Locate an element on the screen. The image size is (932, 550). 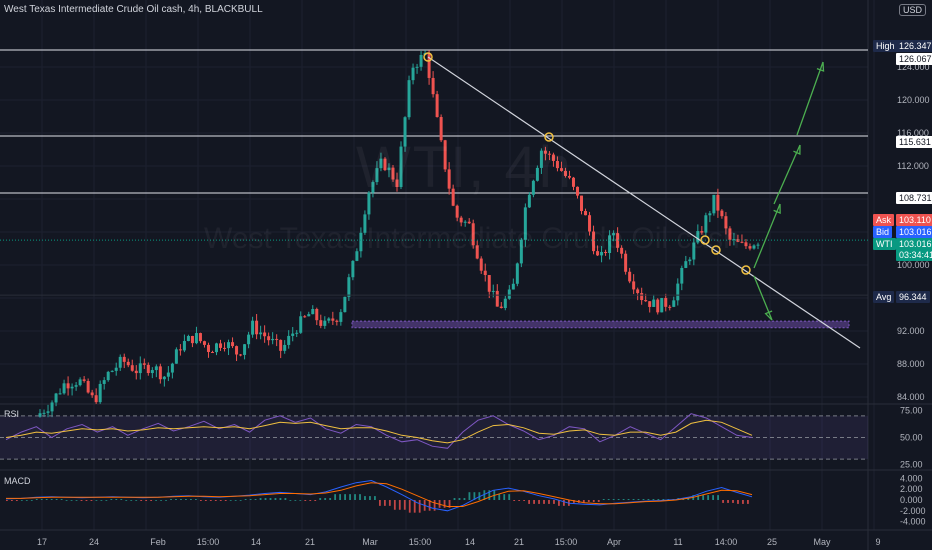
rsi-pane-title: RSI is located at coordinates (12, 414).